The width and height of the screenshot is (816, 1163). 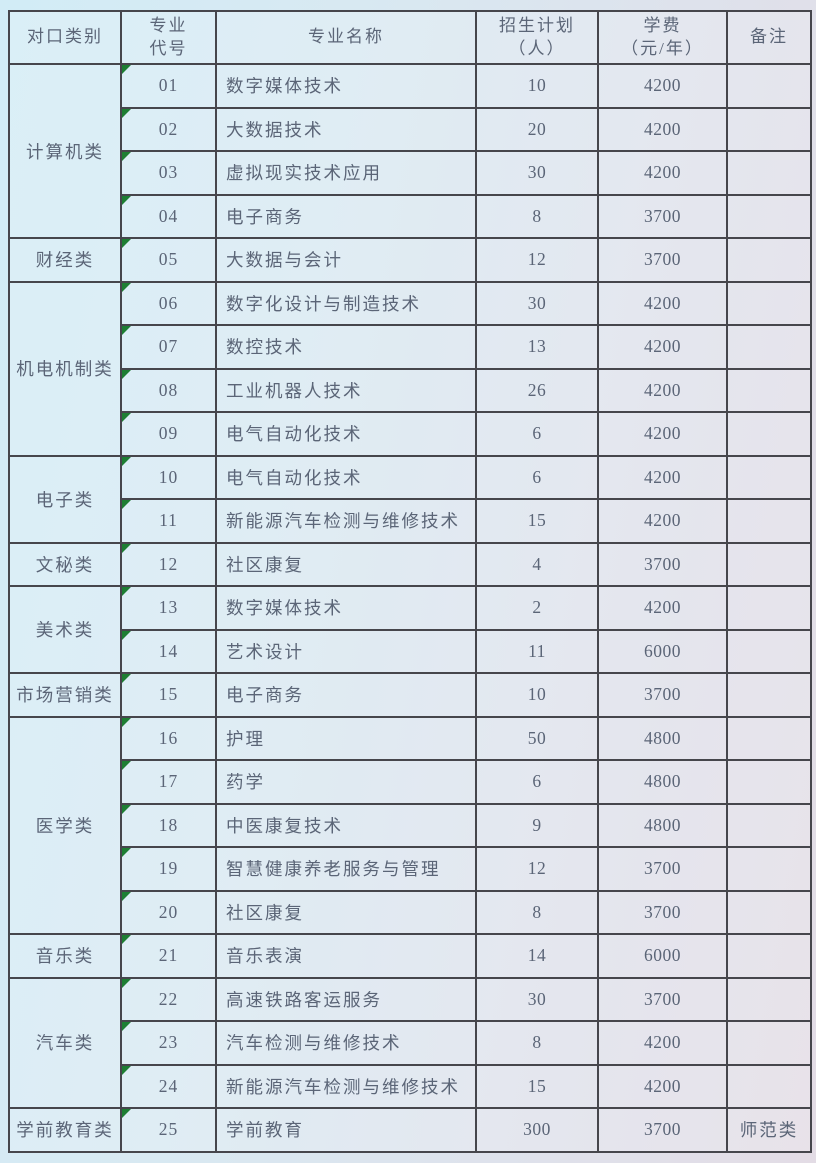 What do you see at coordinates (662, 782) in the screenshot?
I see `tuition-cell: 4800` at bounding box center [662, 782].